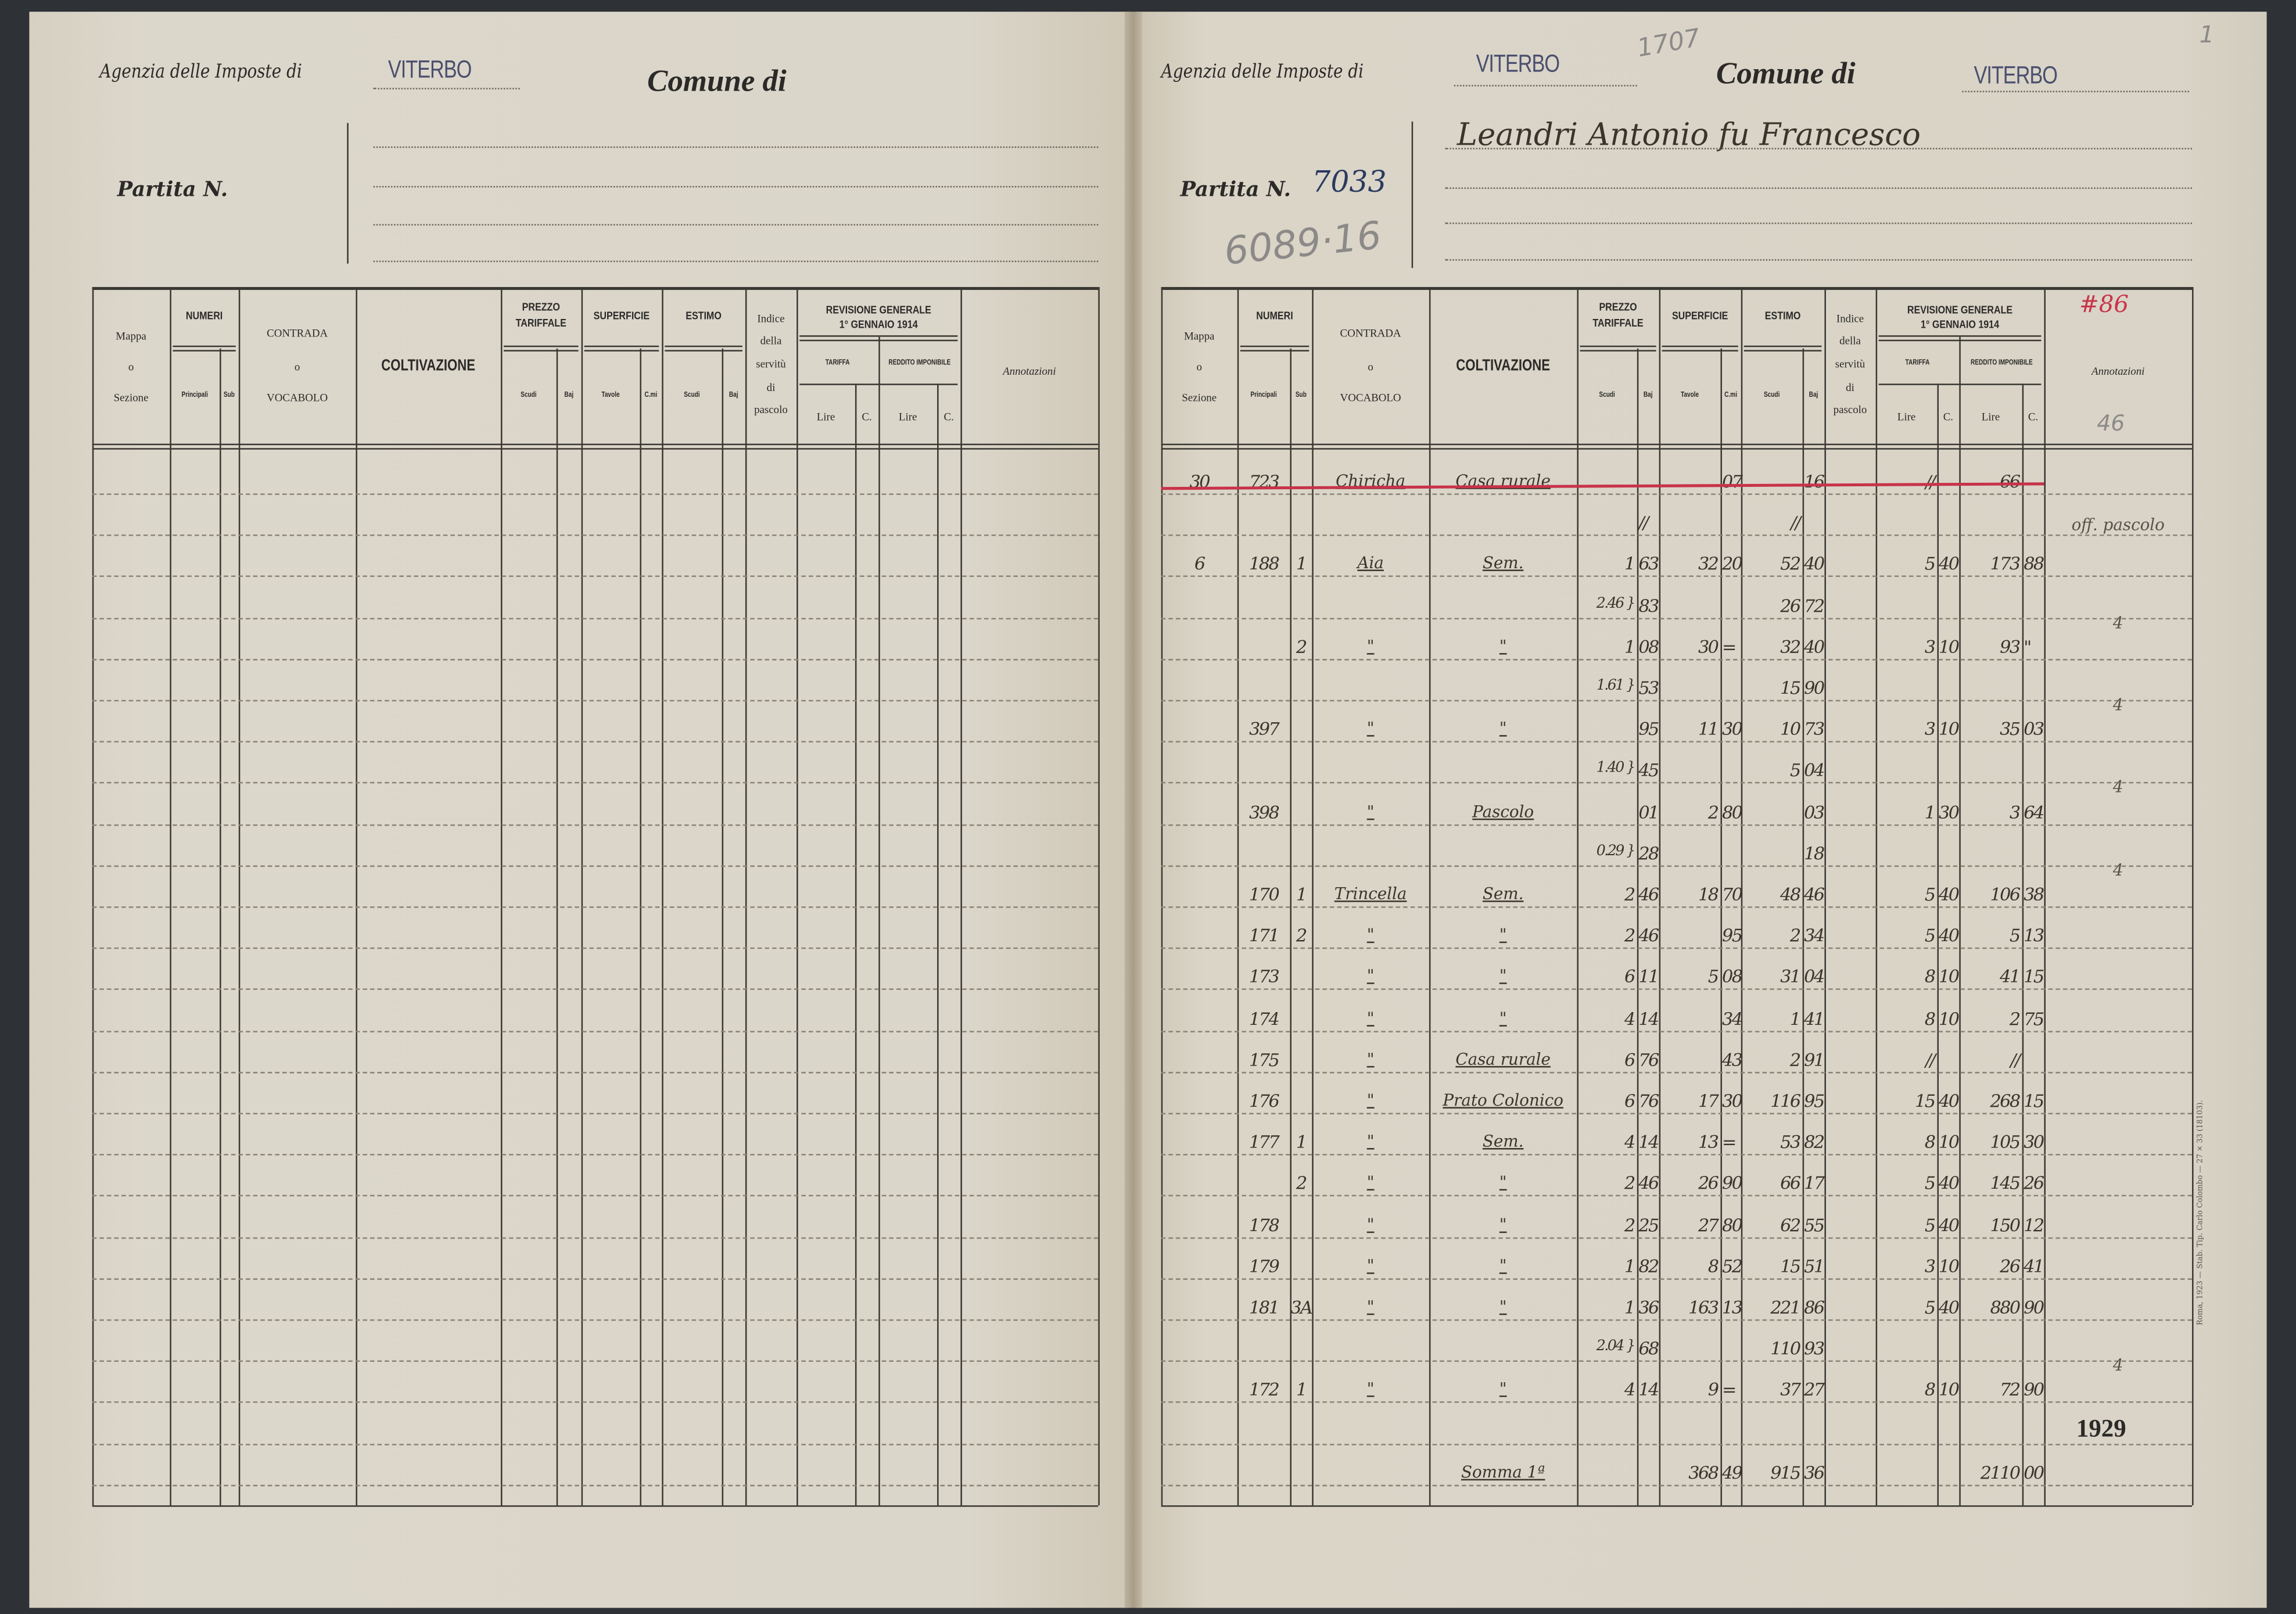  I want to click on cell-prezzo-baj: 63, so click(1648, 564).